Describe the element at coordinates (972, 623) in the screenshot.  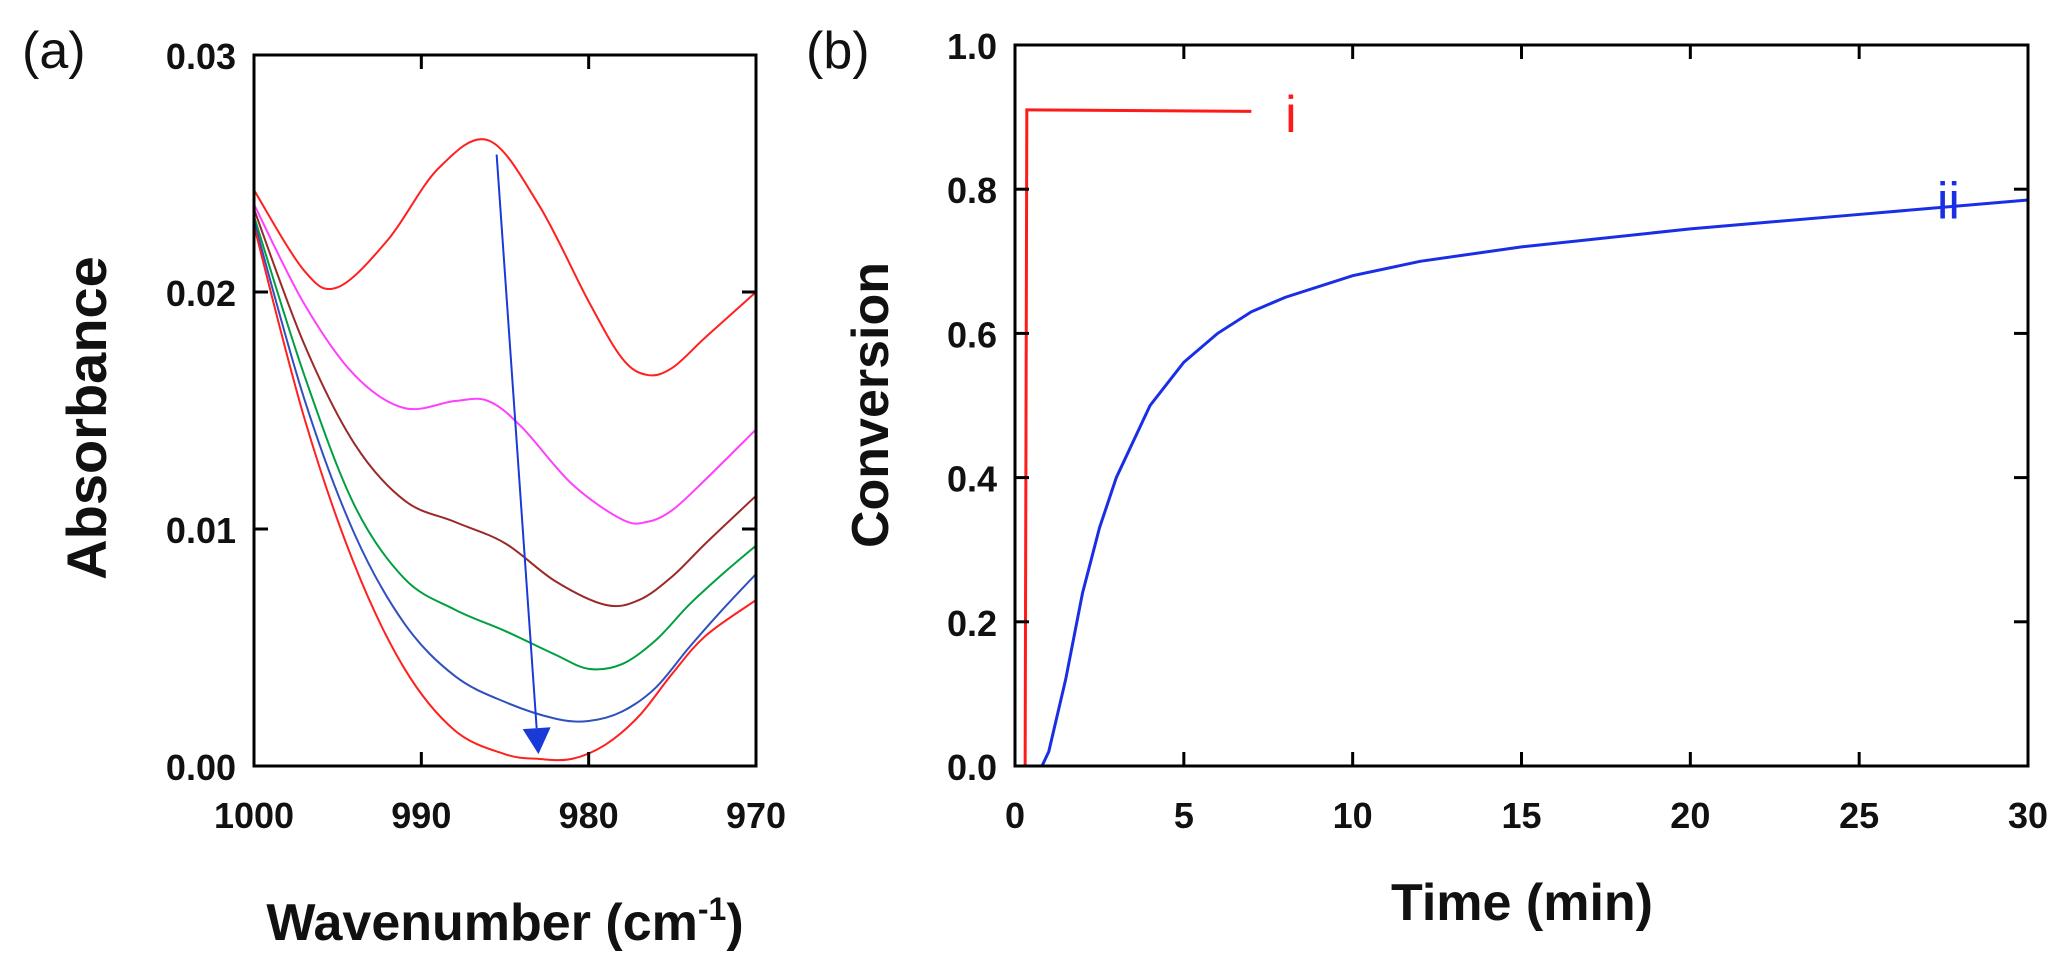
I see `y-tick-label: 0.2` at that location.